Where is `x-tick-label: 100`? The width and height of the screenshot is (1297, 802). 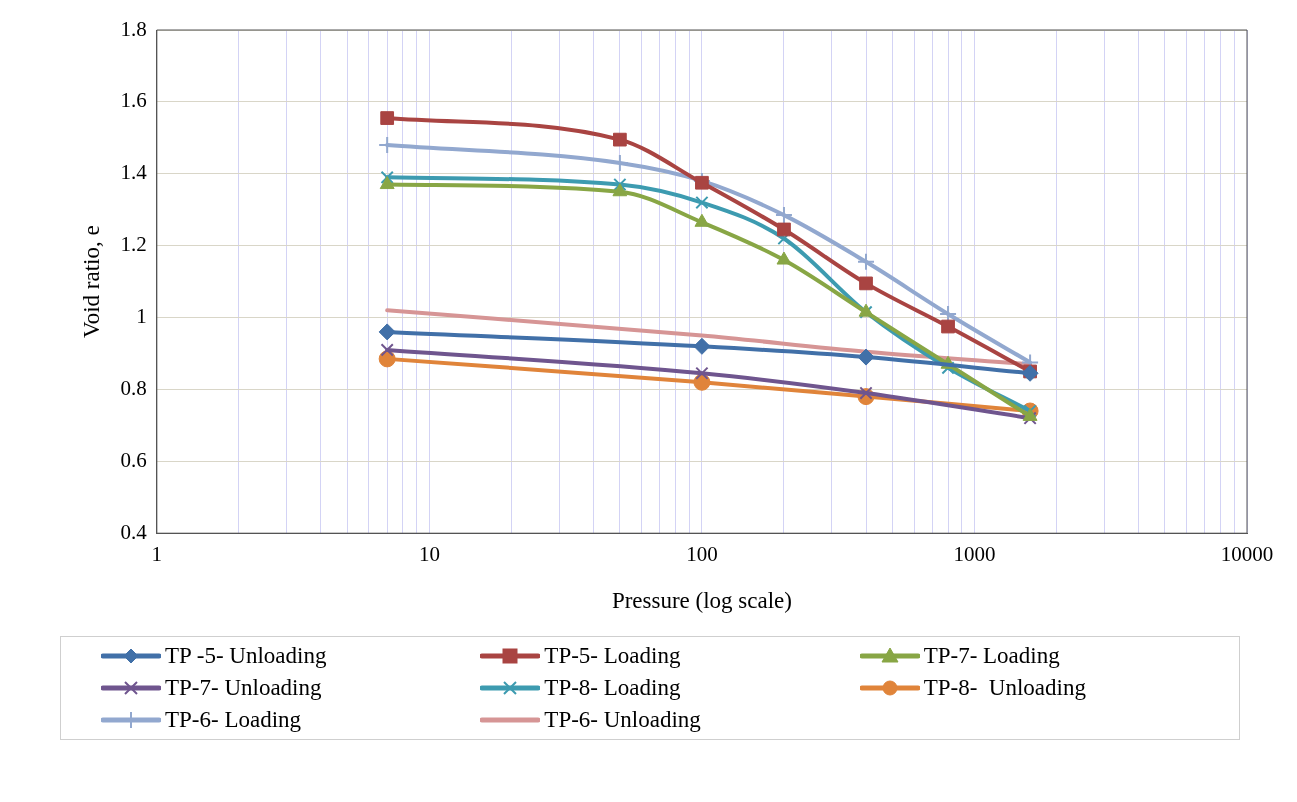
x-tick-label: 100 is located at coordinates (702, 554).